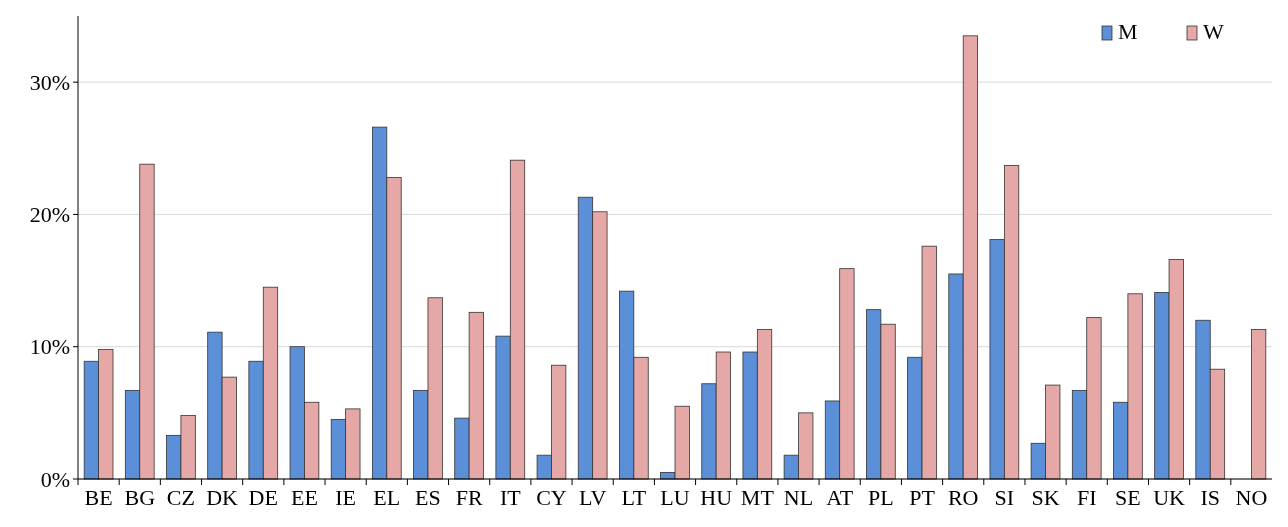  What do you see at coordinates (387, 497) in the screenshot?
I see `x-tick-label: EL` at bounding box center [387, 497].